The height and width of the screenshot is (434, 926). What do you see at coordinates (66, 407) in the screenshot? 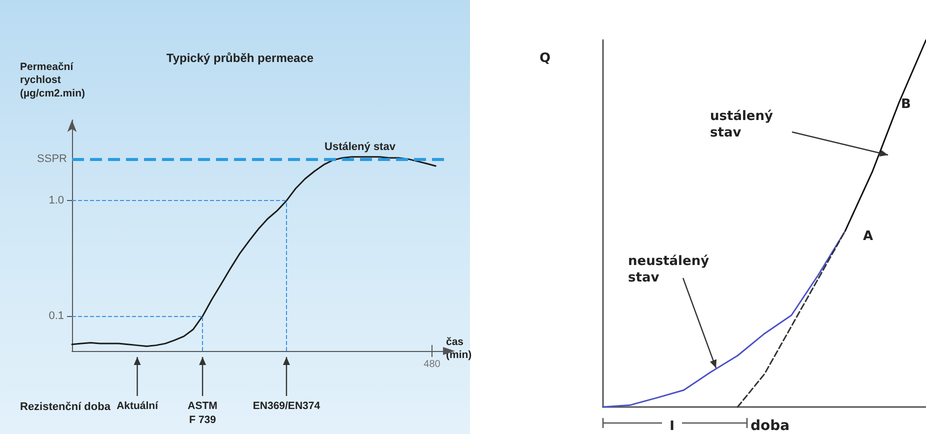
I see `text: Rezistenční doba` at bounding box center [66, 407].